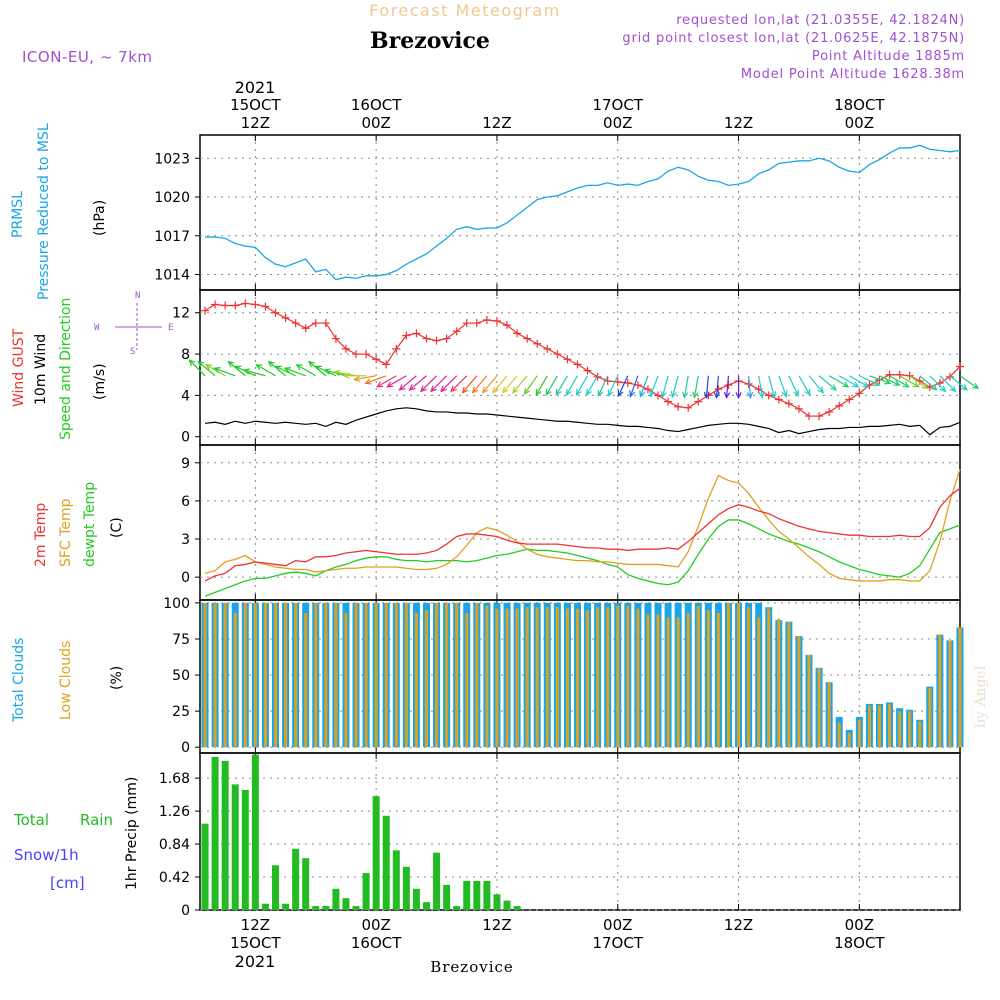 The height and width of the screenshot is (1000, 1000). I want to click on year-top: 2021, so click(255, 87).